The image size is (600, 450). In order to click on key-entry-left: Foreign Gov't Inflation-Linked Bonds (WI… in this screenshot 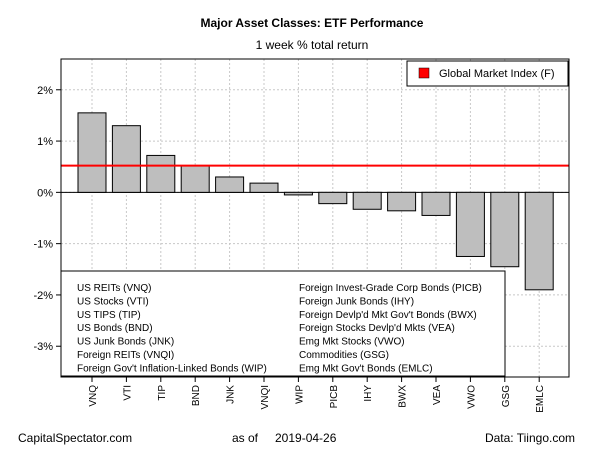, I will do `click(172, 368)`.